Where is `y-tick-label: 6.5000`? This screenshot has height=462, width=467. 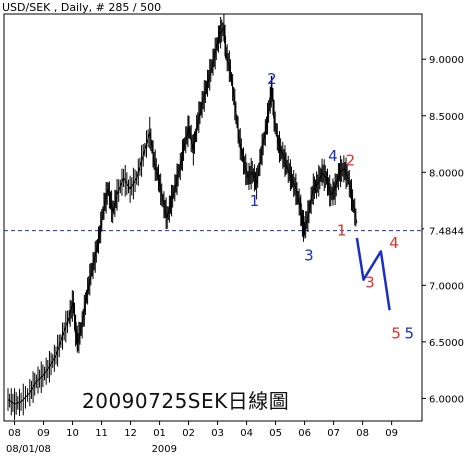 y-tick-label: 6.5000 is located at coordinates (446, 343).